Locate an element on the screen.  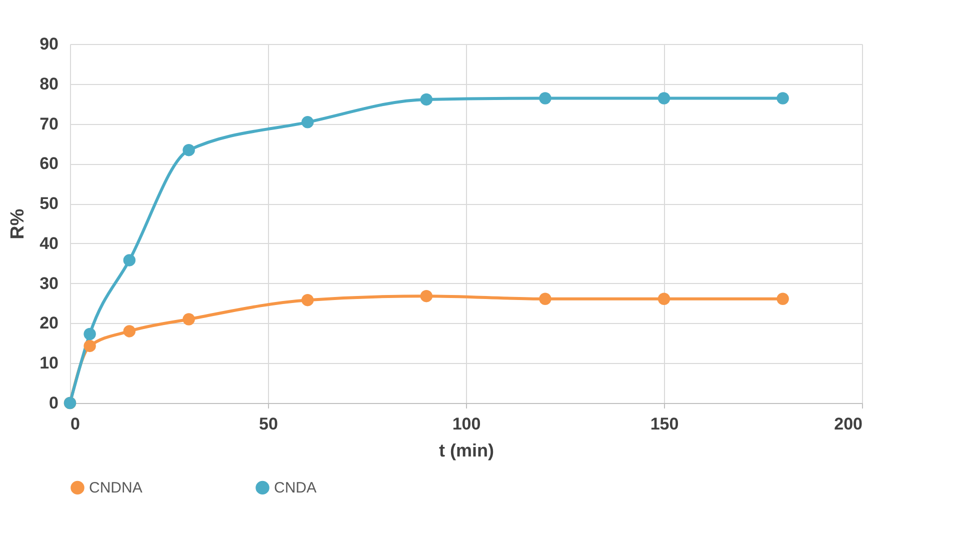
y-tick-label: 50 is located at coordinates (49, 204).